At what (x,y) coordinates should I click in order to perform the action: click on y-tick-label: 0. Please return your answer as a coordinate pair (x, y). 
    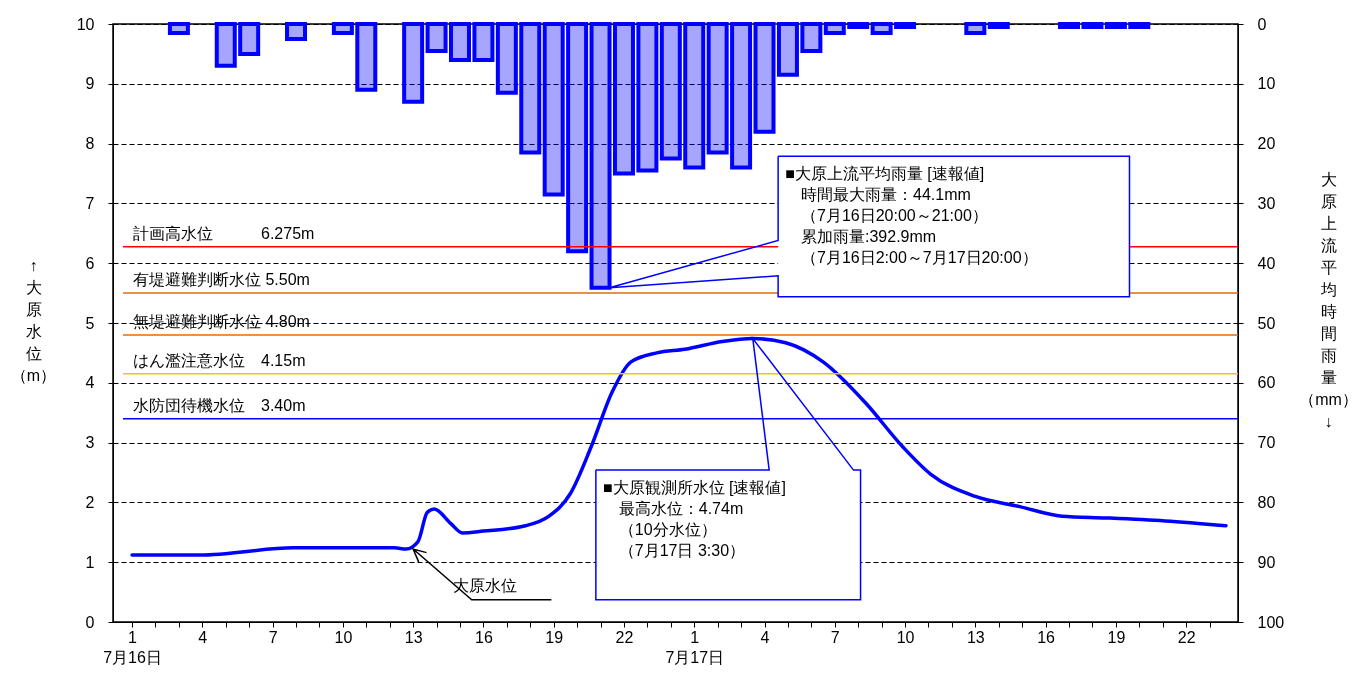
    Looking at the image, I should click on (90, 622).